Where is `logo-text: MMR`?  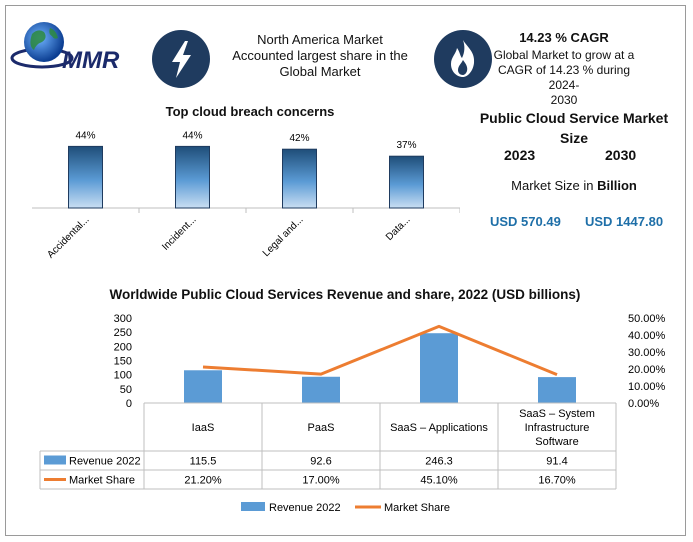 logo-text: MMR is located at coordinates (91, 60).